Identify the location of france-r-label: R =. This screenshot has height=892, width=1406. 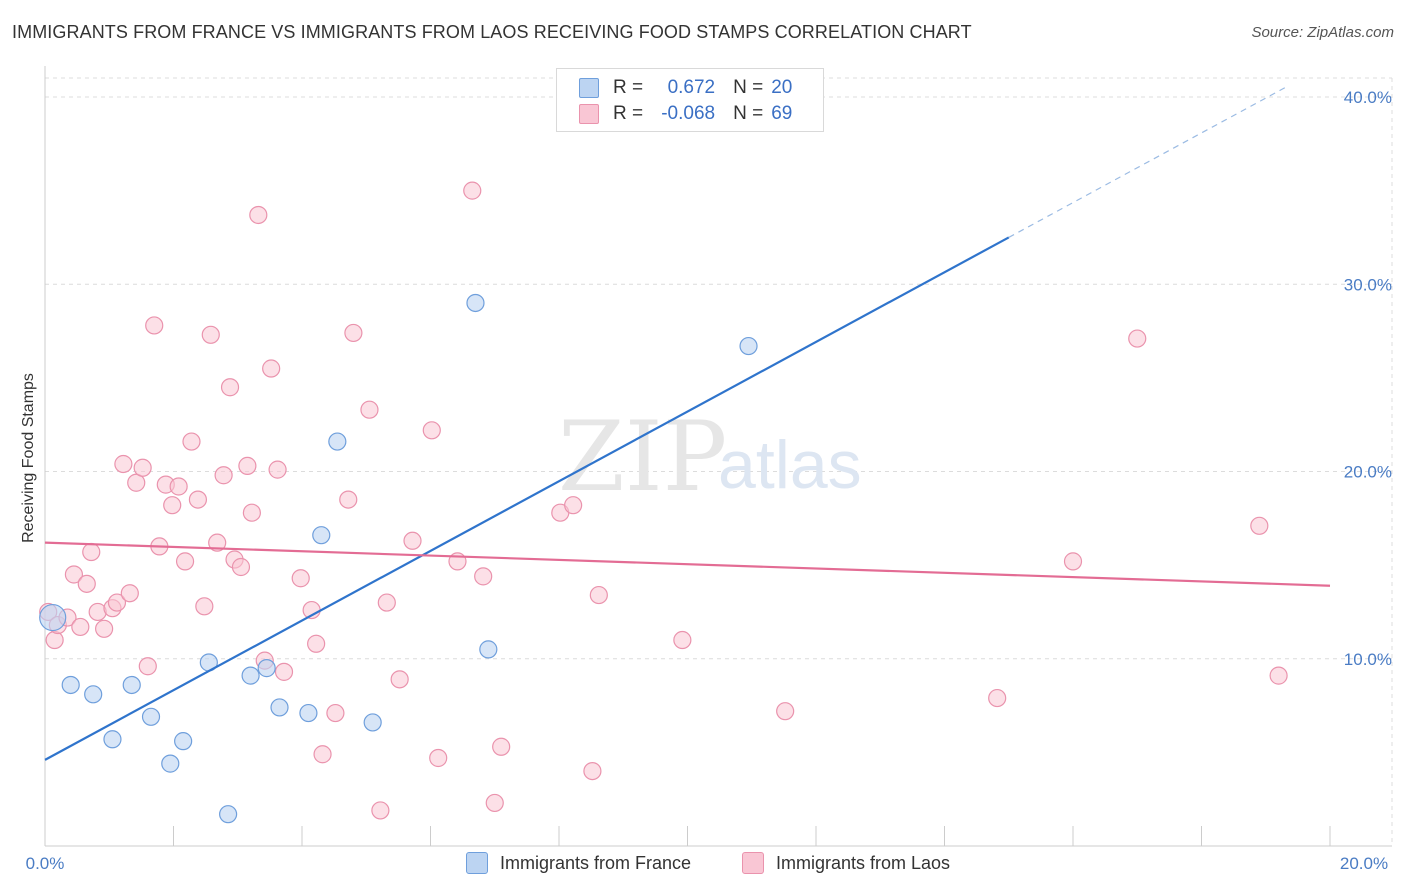
(628, 87).